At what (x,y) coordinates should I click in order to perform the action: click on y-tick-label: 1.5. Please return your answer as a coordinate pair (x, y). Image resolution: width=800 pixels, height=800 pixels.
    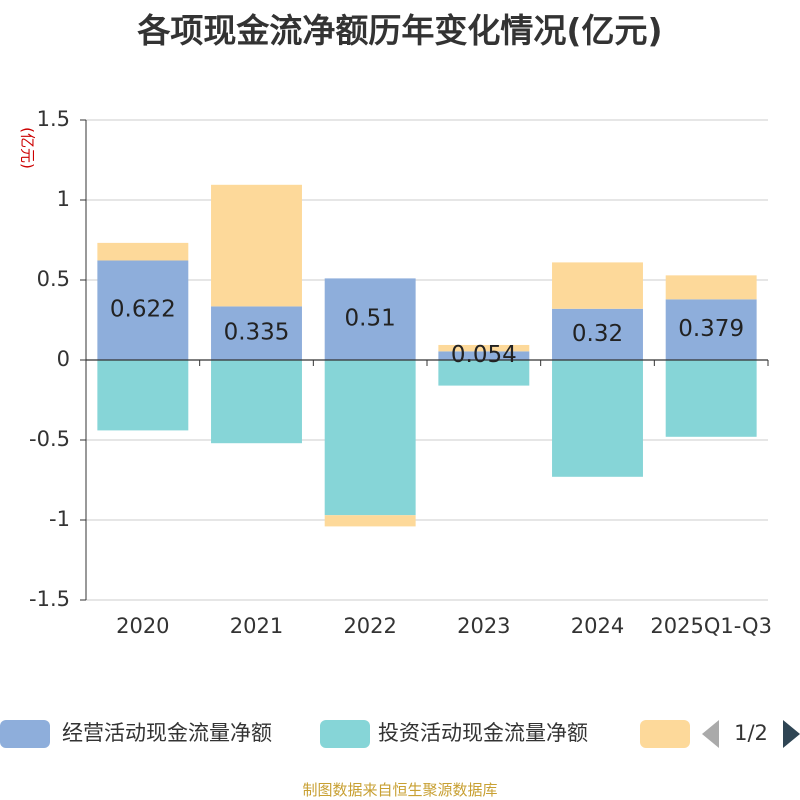
    Looking at the image, I should click on (53, 119).